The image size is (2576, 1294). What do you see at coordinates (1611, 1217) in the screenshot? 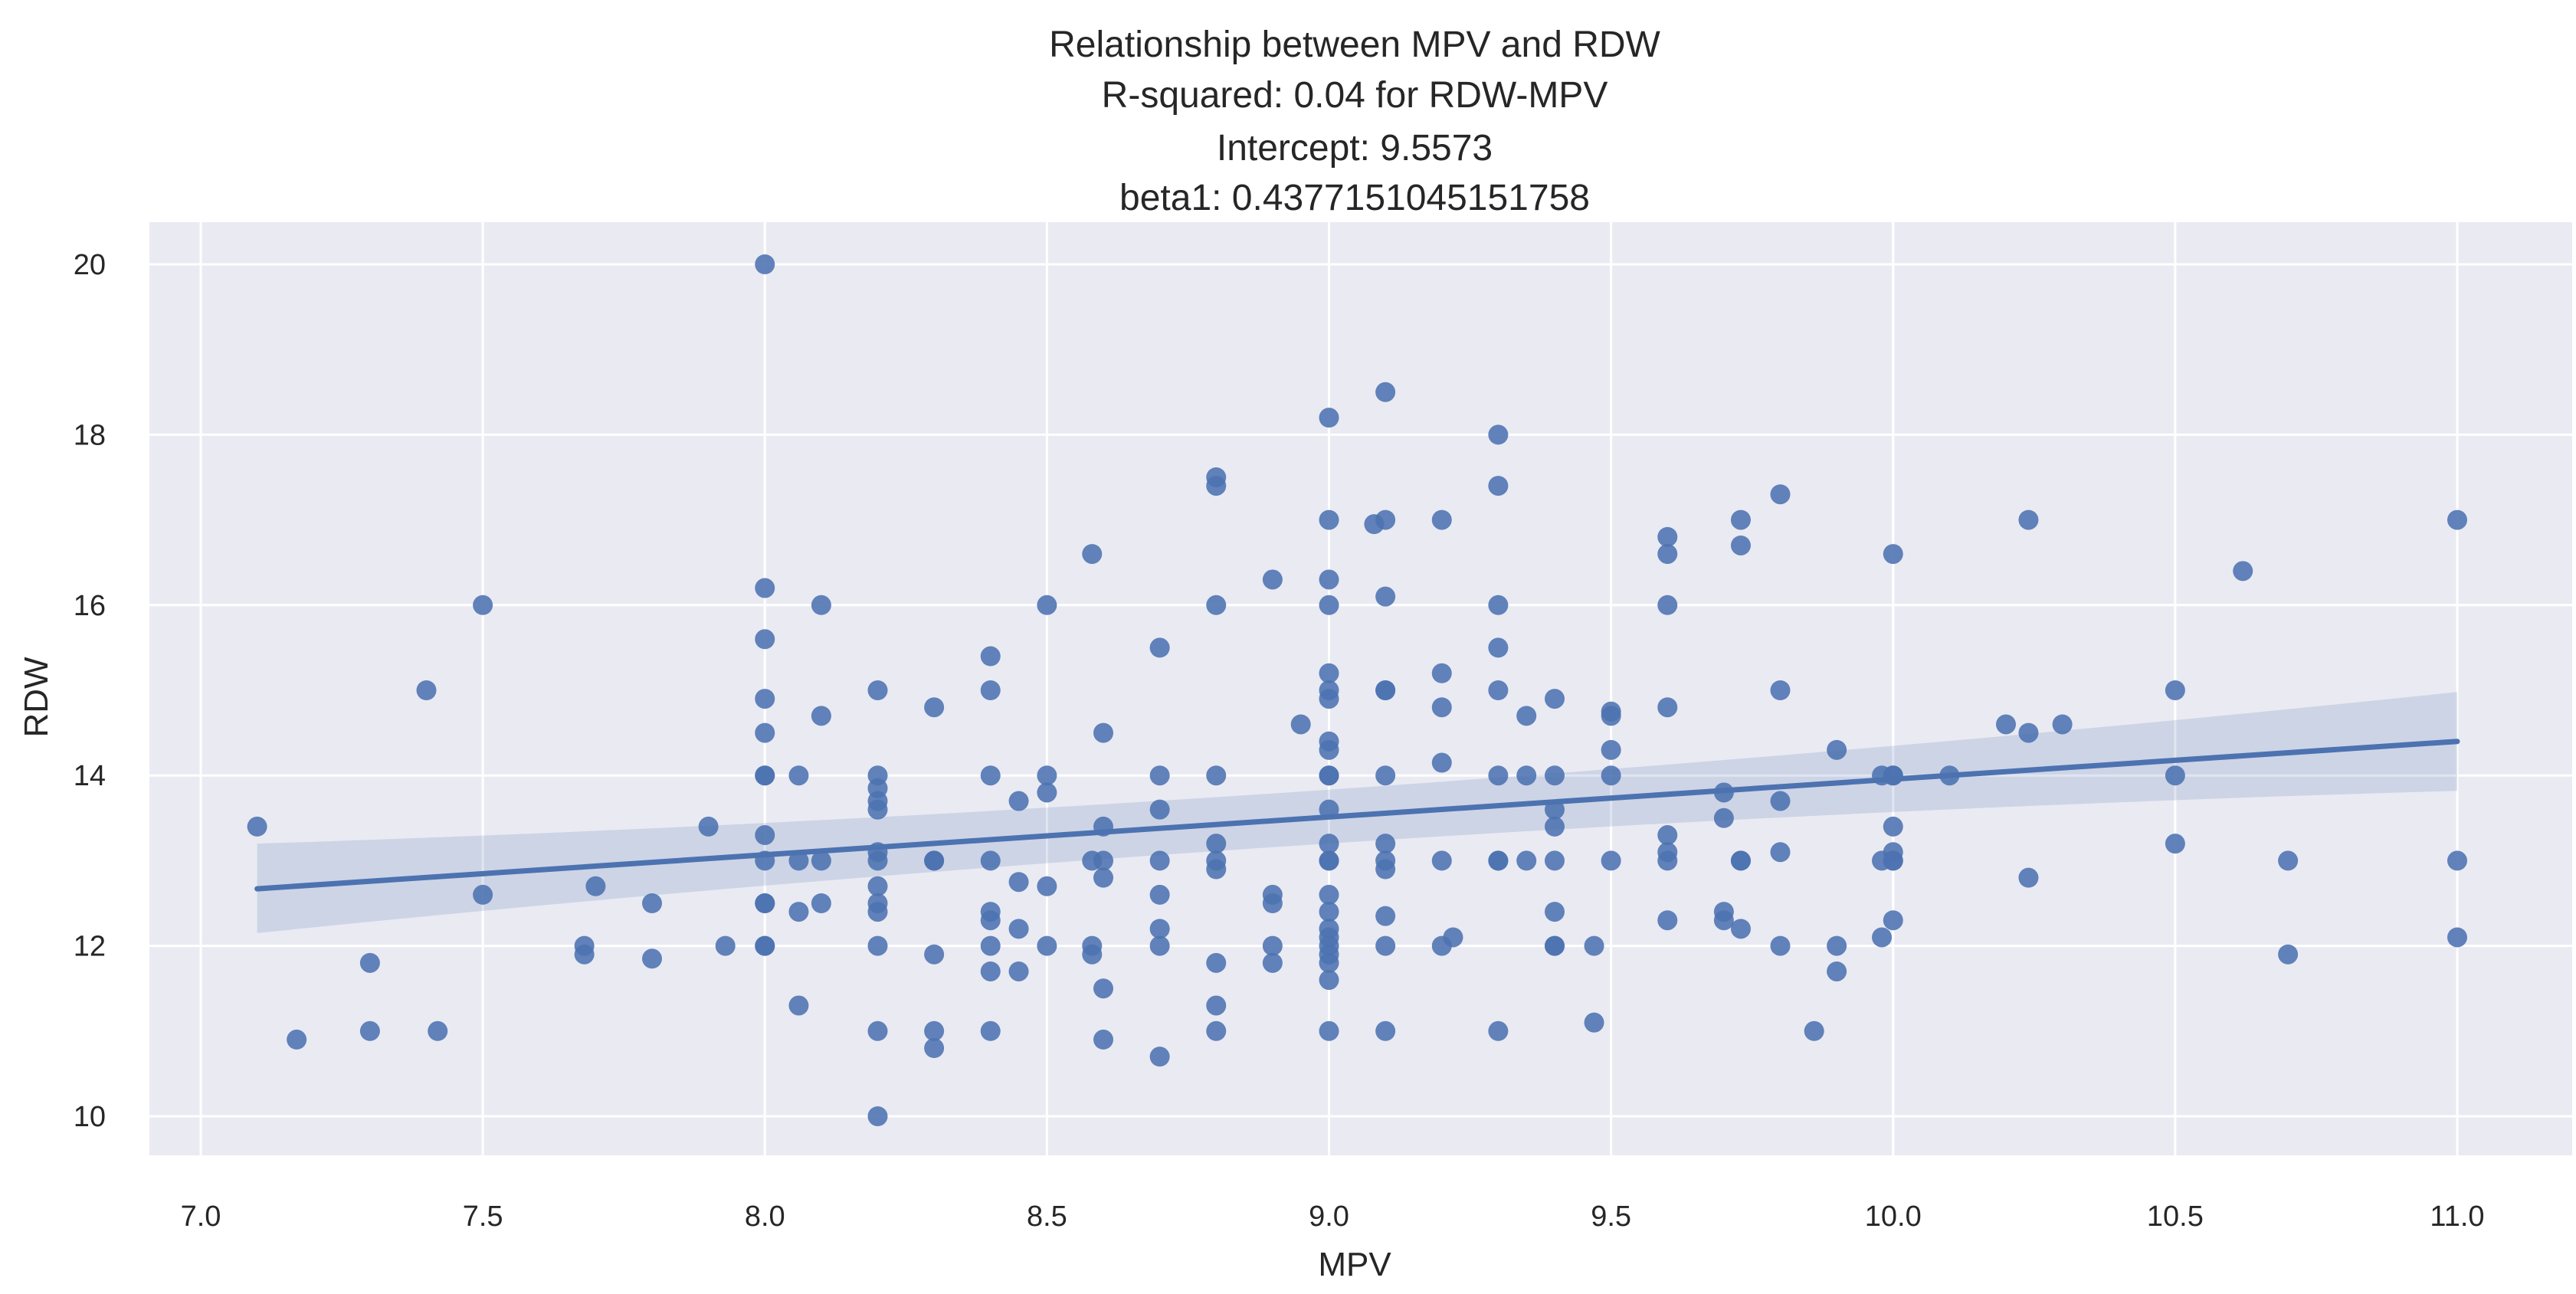
I see `x-tick-label: 9.5` at bounding box center [1611, 1217].